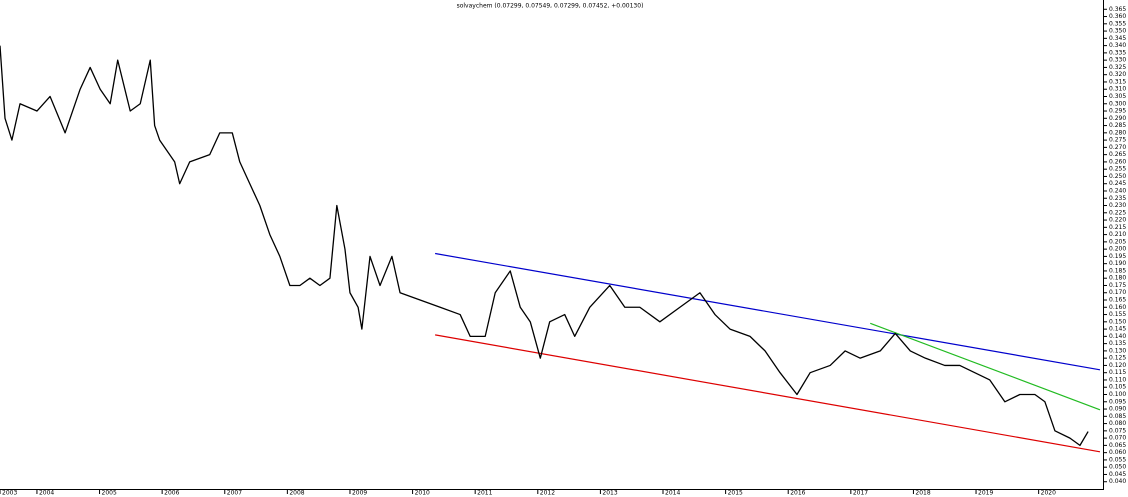 The image size is (1128, 497). I want to click on y-tick-label: 0.300, so click(1117, 103).